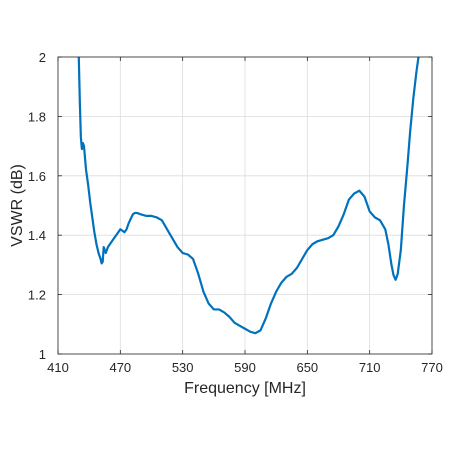 The height and width of the screenshot is (455, 450). What do you see at coordinates (245, 367) in the screenshot?
I see `x-tick-label: 590` at bounding box center [245, 367].